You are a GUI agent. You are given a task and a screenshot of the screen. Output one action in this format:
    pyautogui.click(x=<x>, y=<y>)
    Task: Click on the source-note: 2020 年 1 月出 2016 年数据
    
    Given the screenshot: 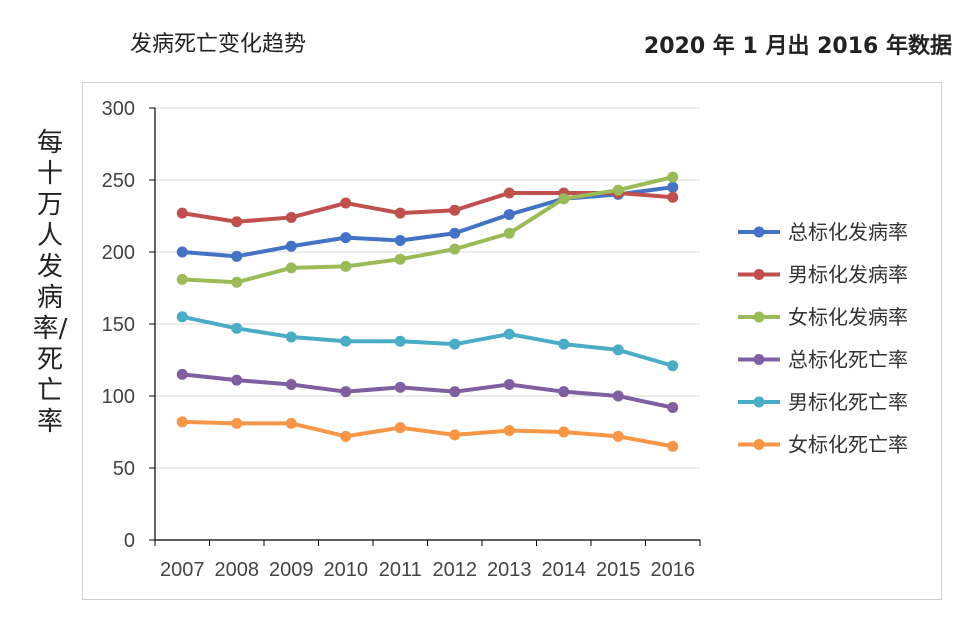 What is the action you would take?
    pyautogui.click(x=797, y=46)
    